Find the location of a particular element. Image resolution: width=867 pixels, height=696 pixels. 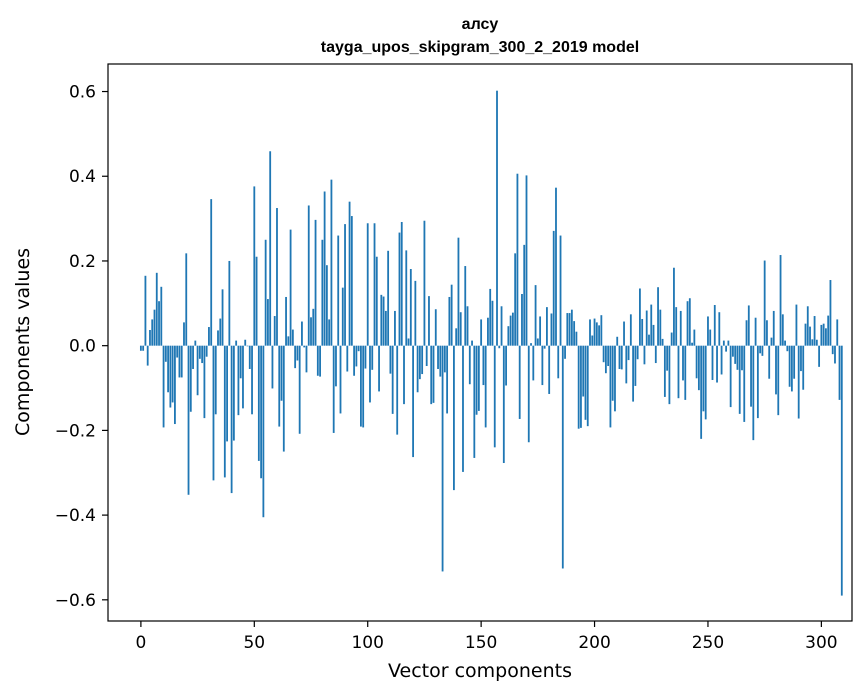

y-tick-label: 0.0 is located at coordinates (82, 347).